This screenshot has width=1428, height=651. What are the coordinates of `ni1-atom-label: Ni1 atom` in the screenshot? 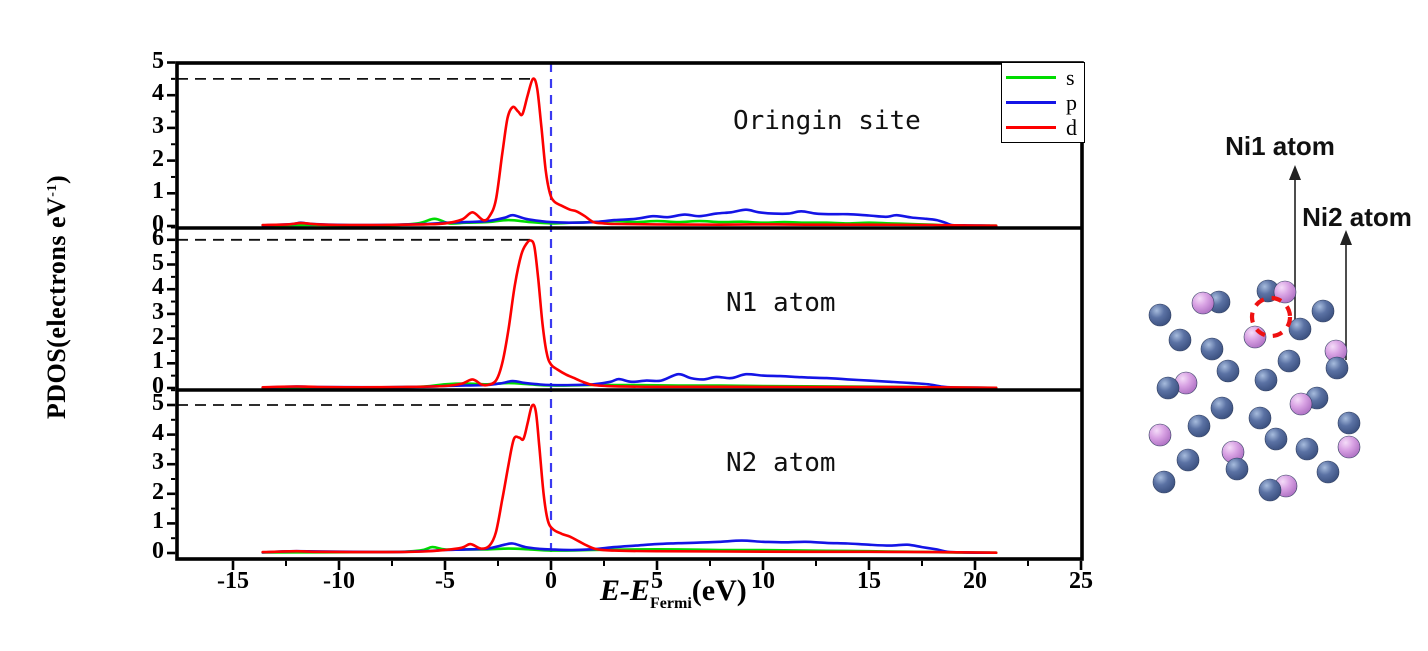 It's located at (1280, 146).